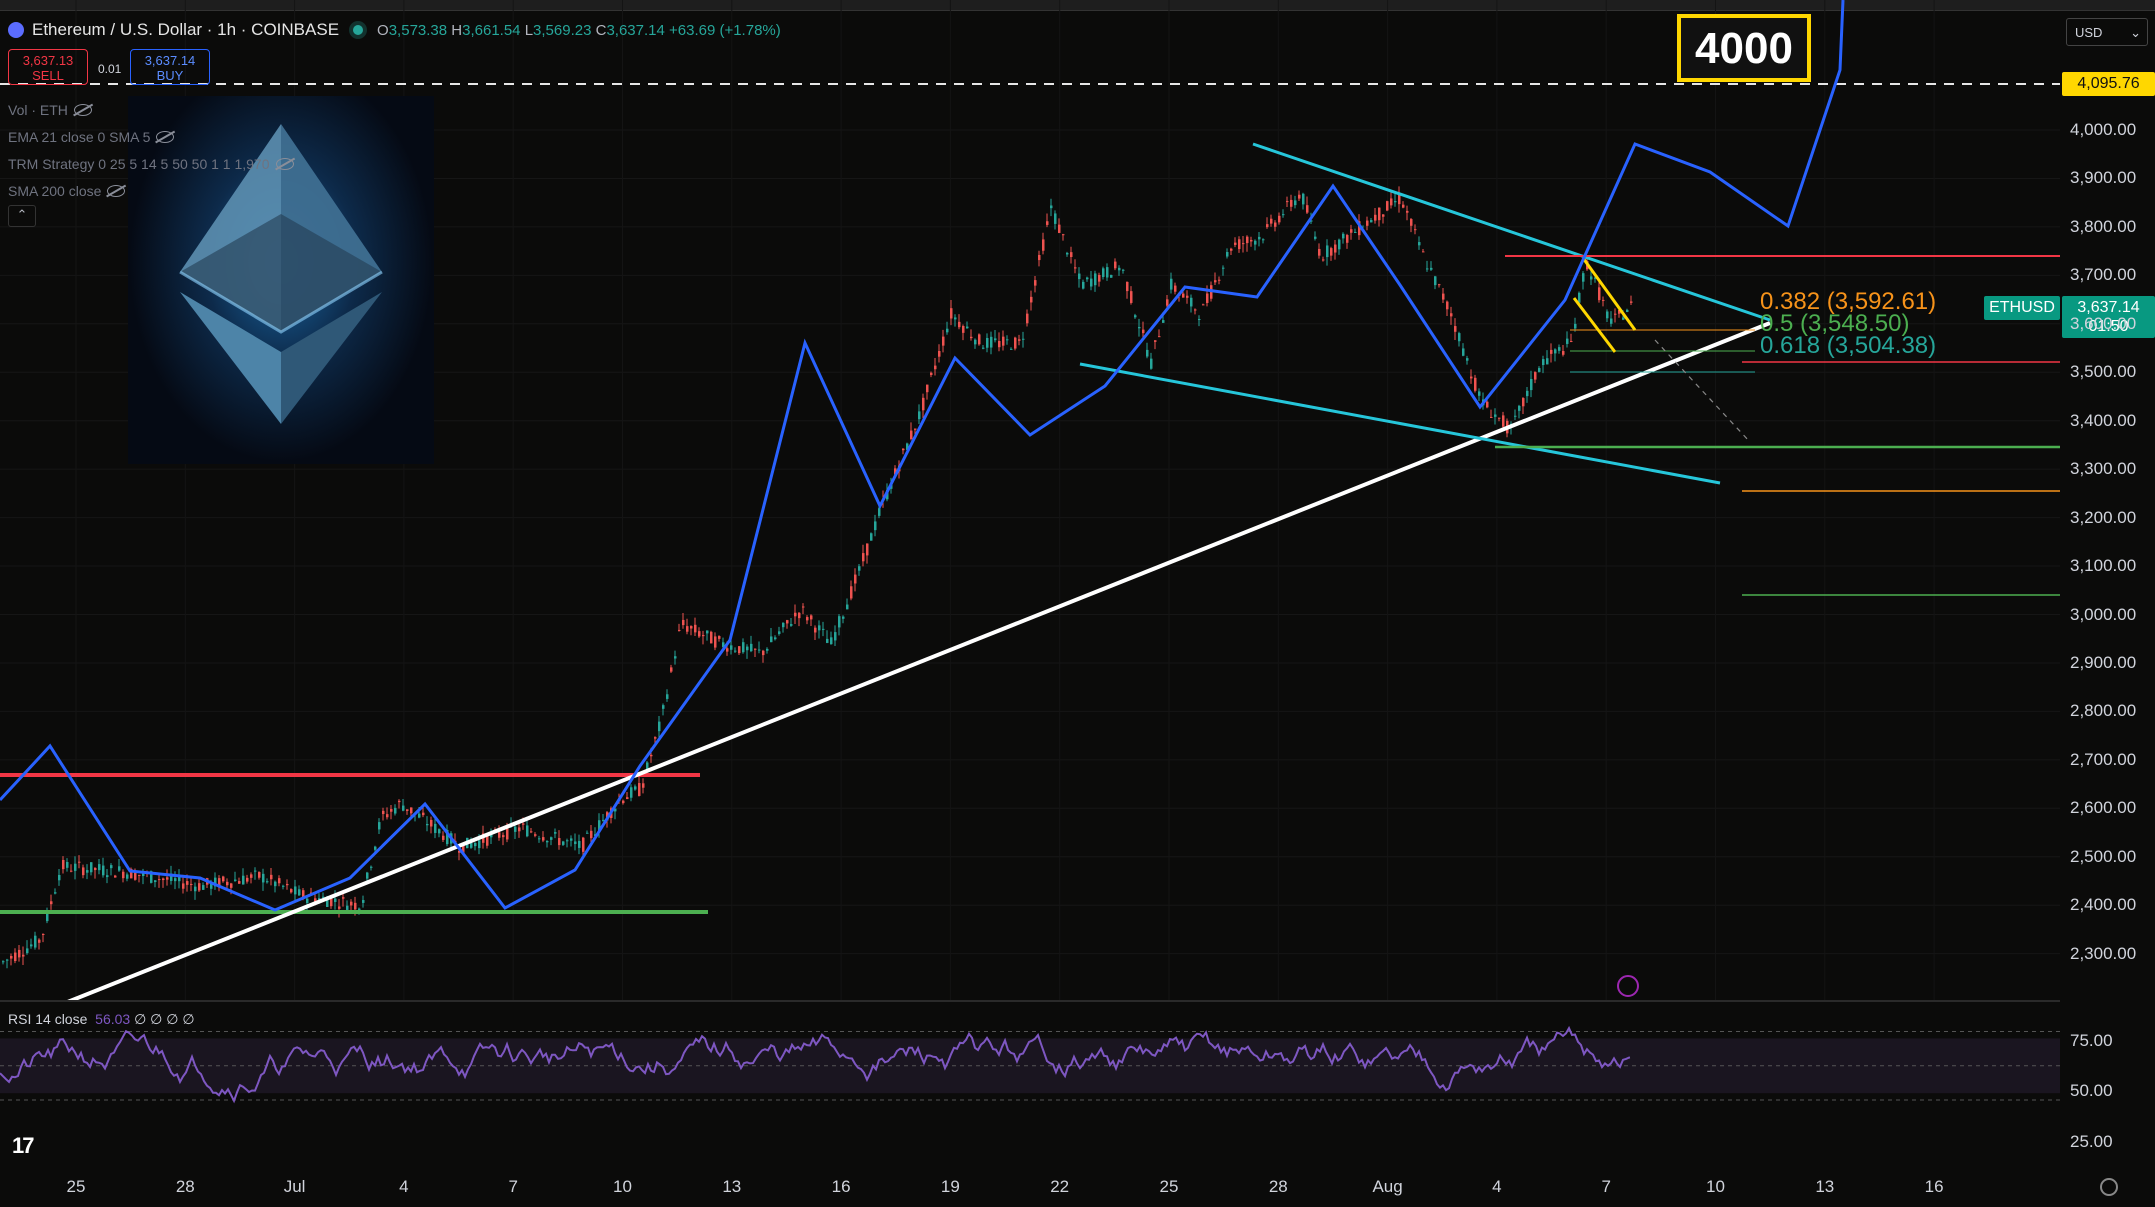  Describe the element at coordinates (2109, 1187) in the screenshot. I see `settings-gear-icon` at that location.